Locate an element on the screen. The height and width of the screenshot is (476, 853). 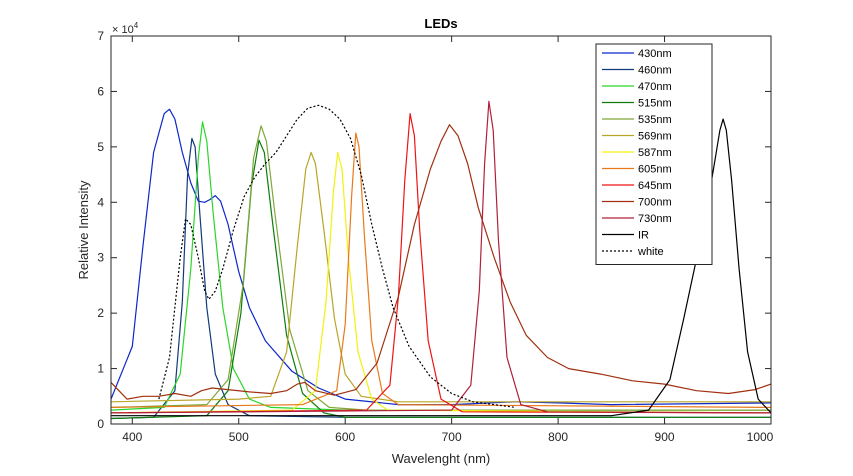
y-axis-label: Relative Intensity is located at coordinates (83, 229).